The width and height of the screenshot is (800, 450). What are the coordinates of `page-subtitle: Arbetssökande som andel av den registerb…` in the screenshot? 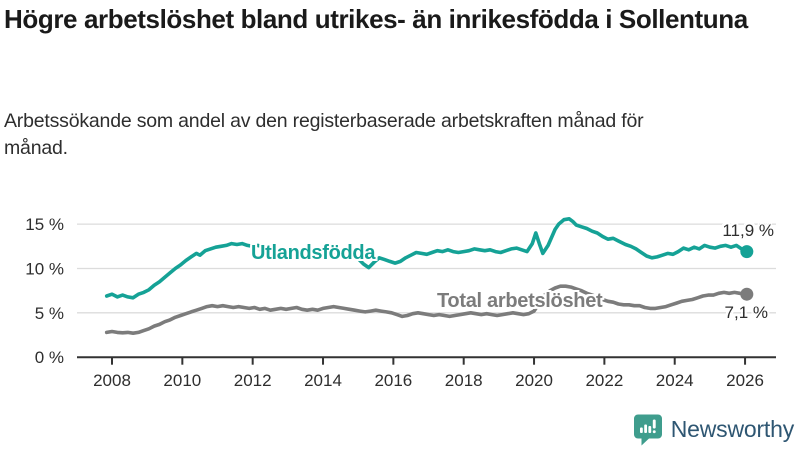 It's located at (324, 134).